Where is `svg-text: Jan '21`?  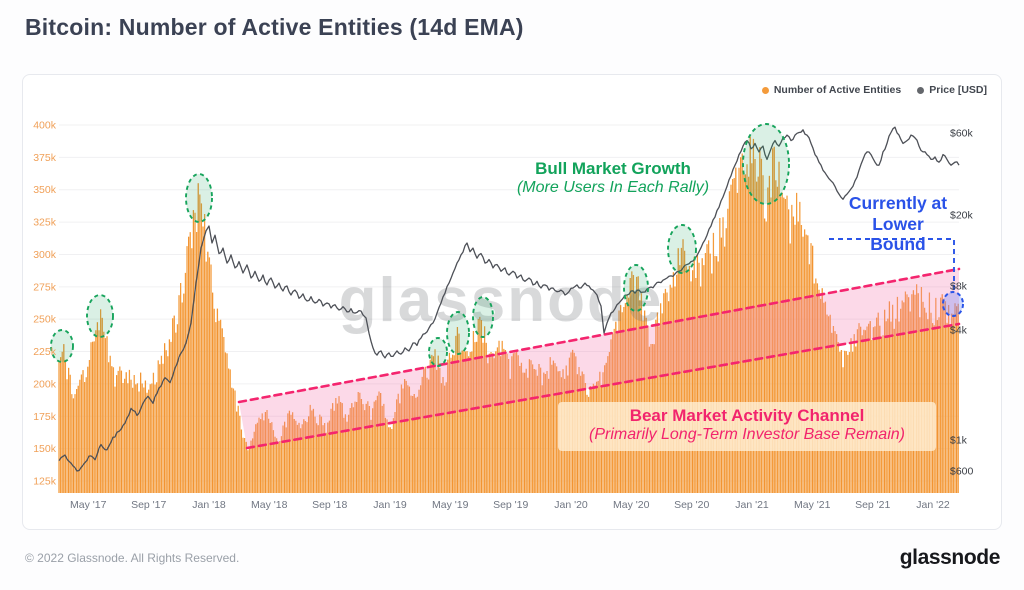 svg-text: Jan '21 is located at coordinates (752, 505).